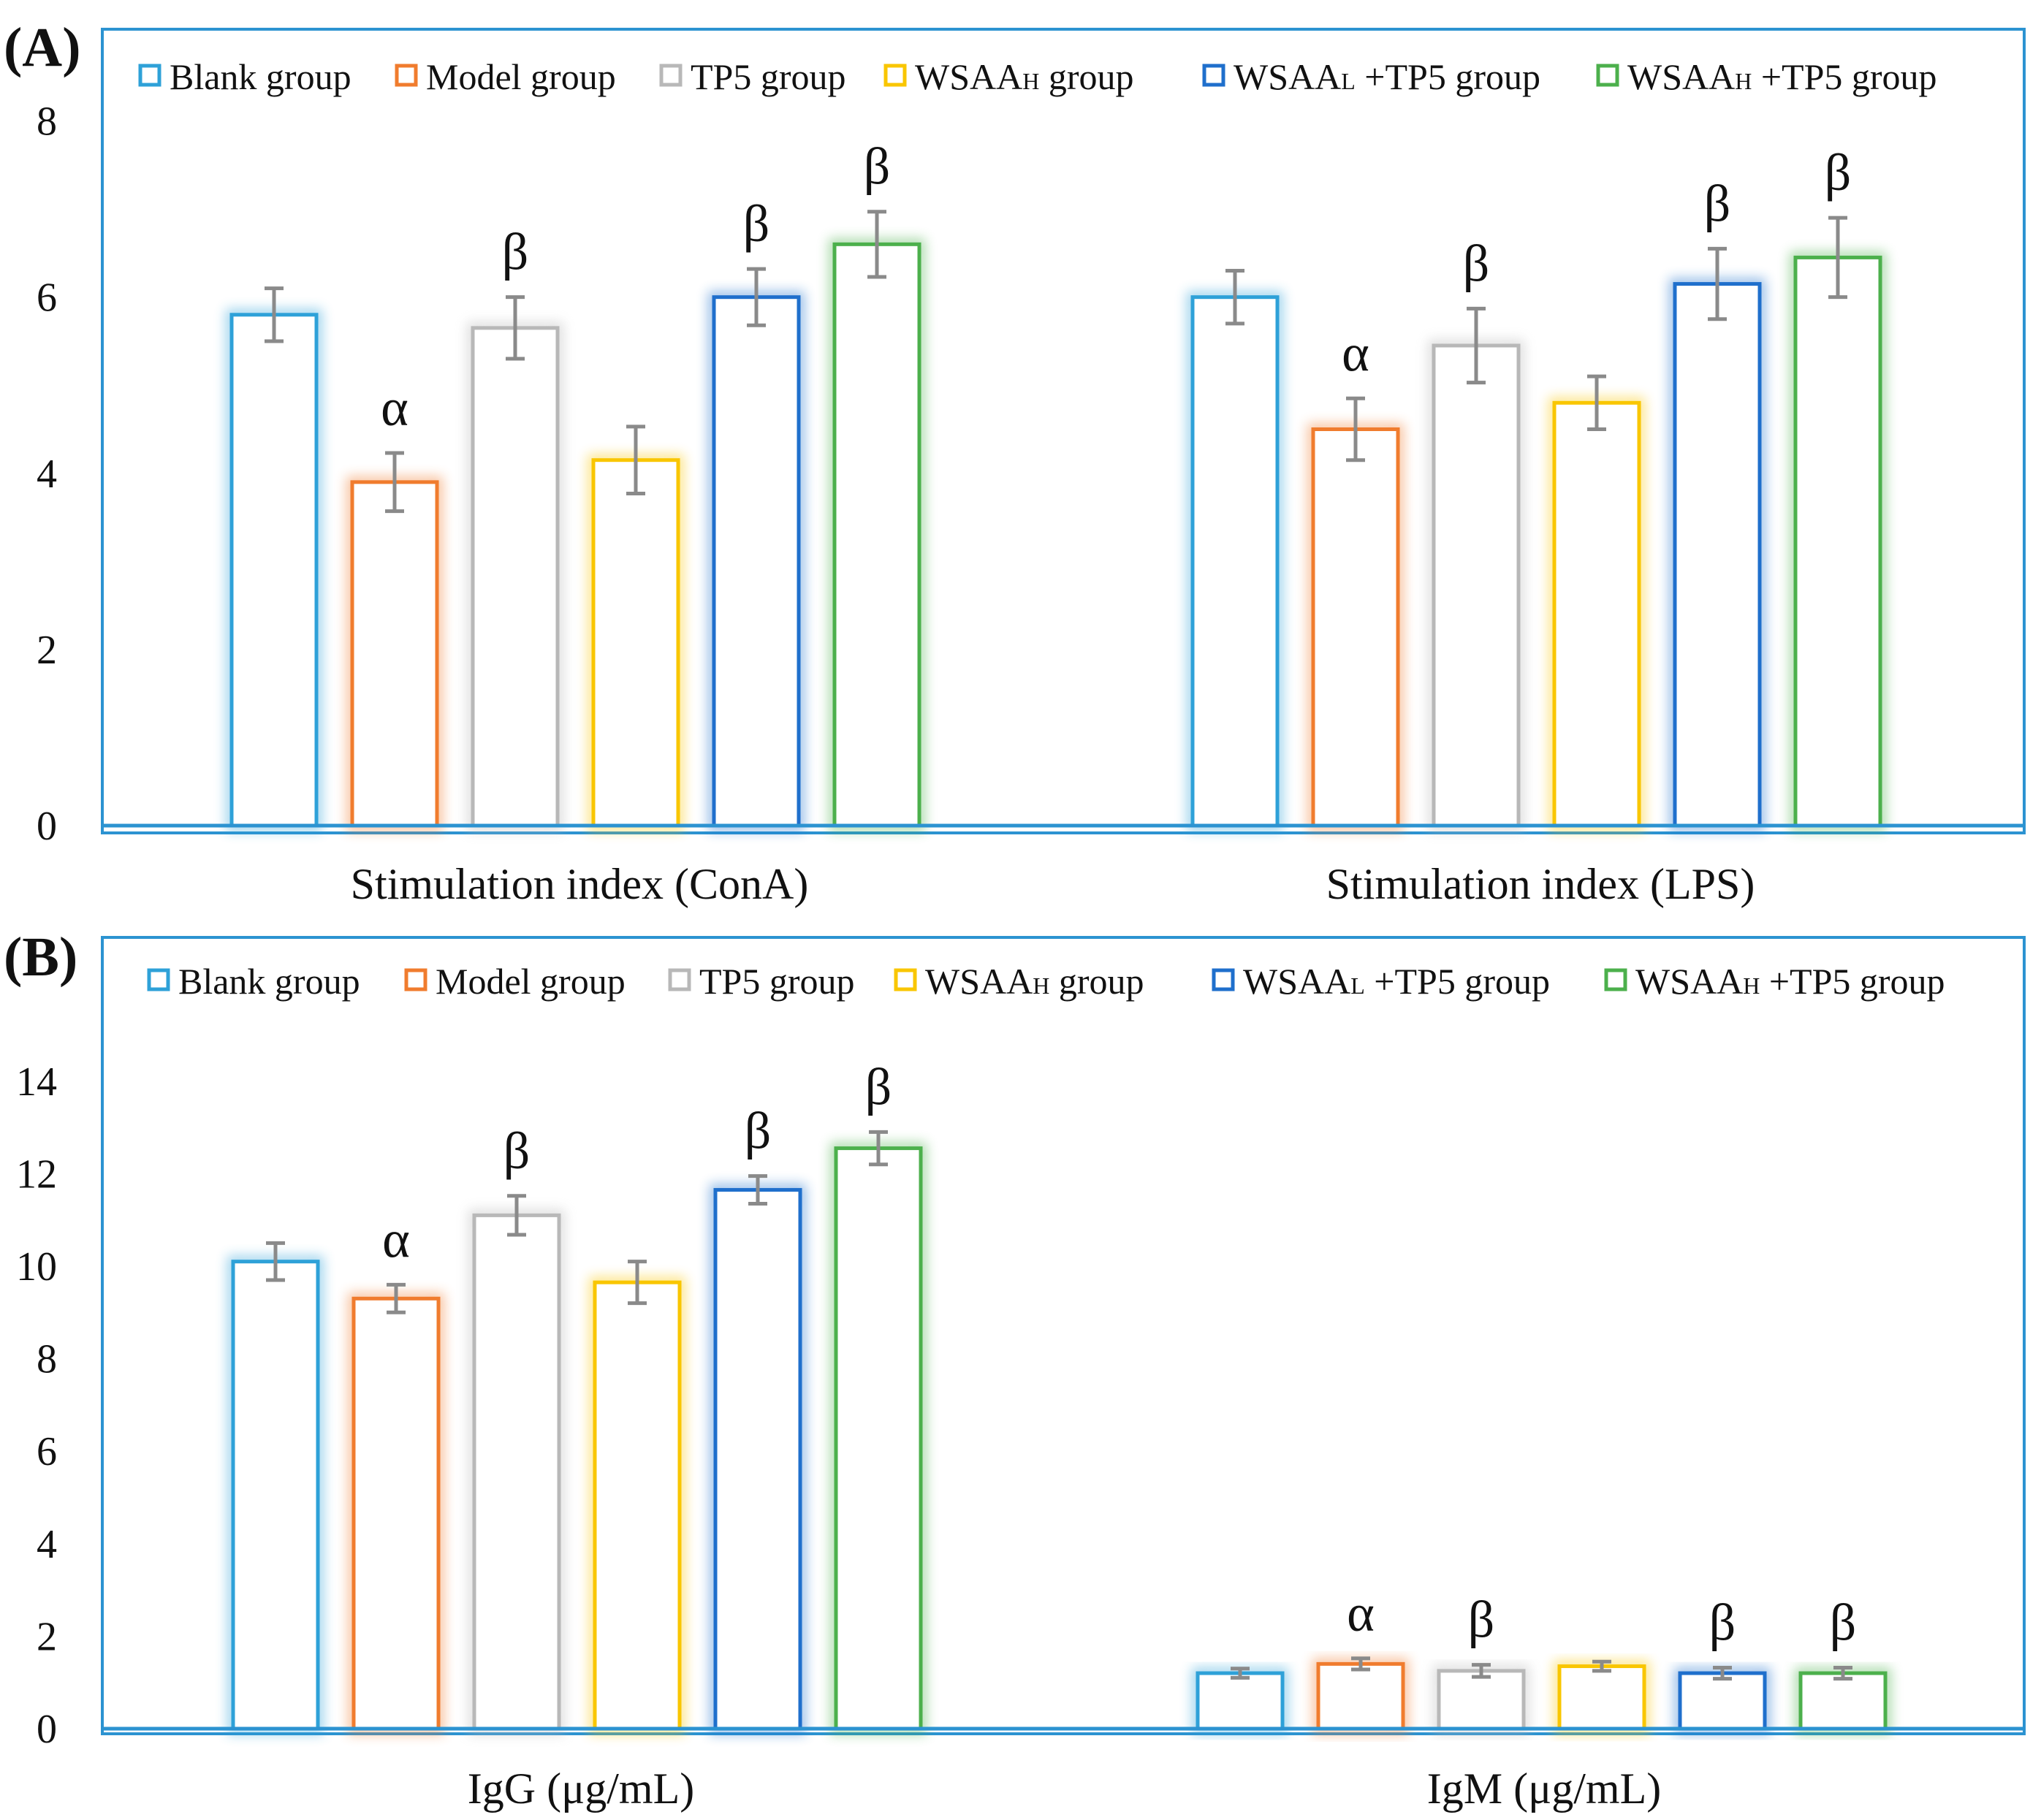 The height and width of the screenshot is (1820, 2041). I want to click on category-label-lps: Stimulation index (LPS), so click(1540, 884).